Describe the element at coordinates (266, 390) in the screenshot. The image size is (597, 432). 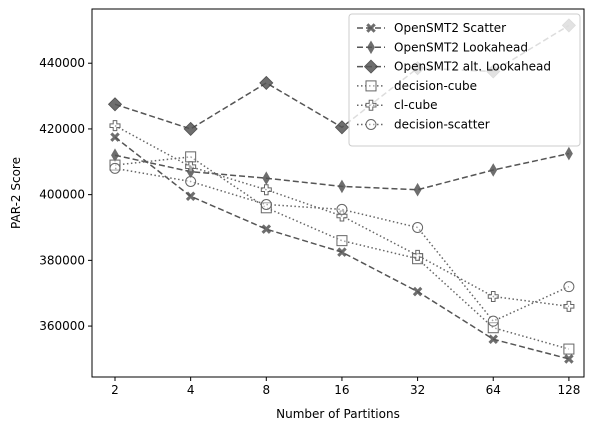
I see `x-tick-label: 8` at that location.